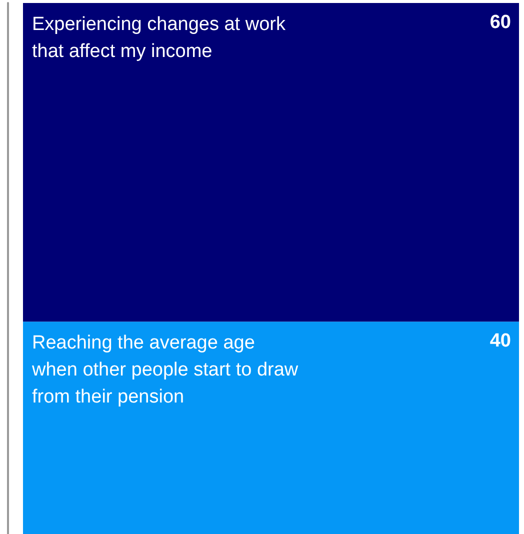  Describe the element at coordinates (500, 22) in the screenshot. I see `data-label: 60` at that location.